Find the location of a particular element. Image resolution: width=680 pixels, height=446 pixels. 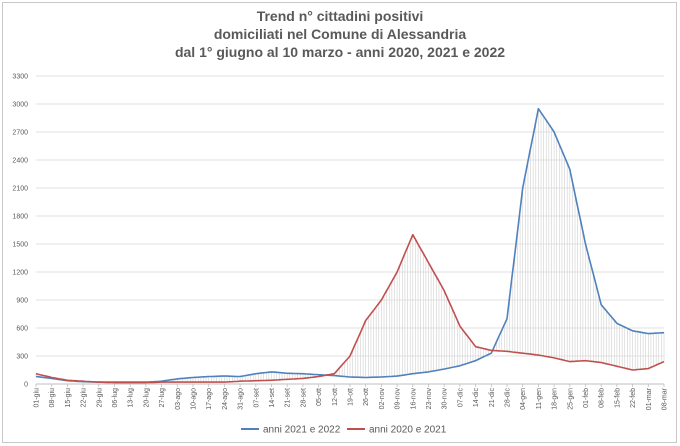

y-tick-label: 1200 is located at coordinates (20, 273).